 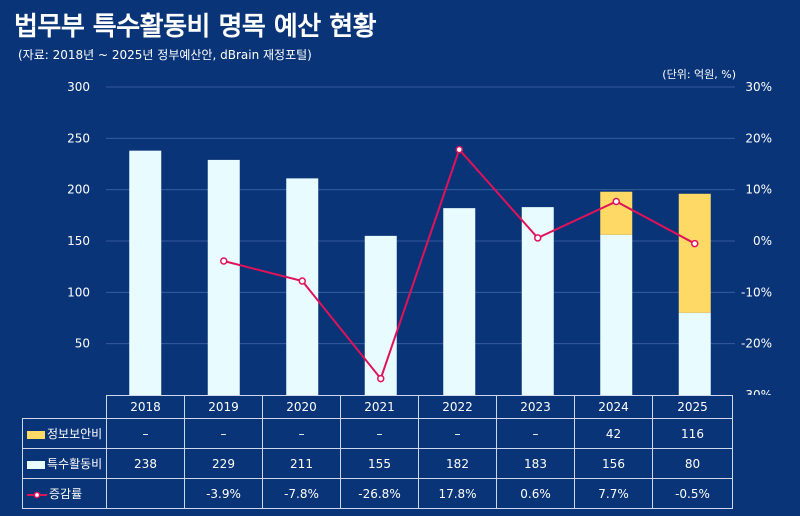 I want to click on table-cell: 156, so click(x=613, y=463).